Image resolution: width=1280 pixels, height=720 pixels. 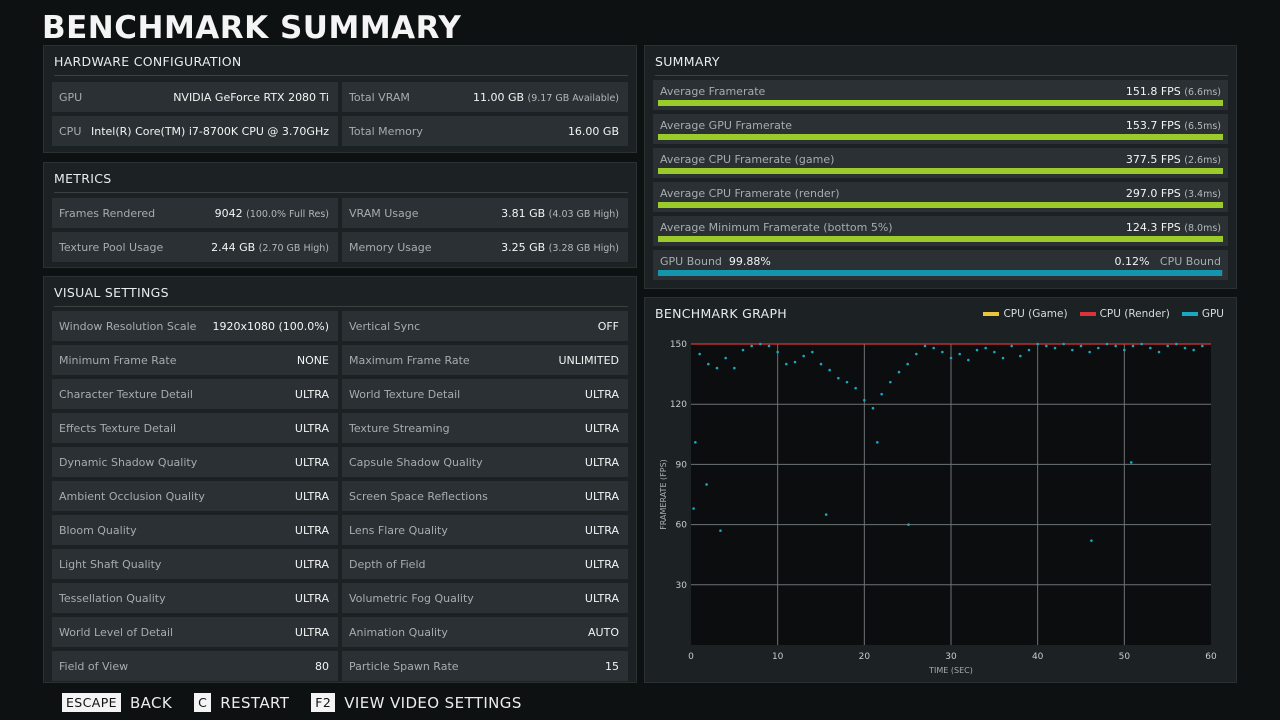 What do you see at coordinates (293, 248) in the screenshot?
I see `texture-pool-sub: (2.70 GB High)` at bounding box center [293, 248].